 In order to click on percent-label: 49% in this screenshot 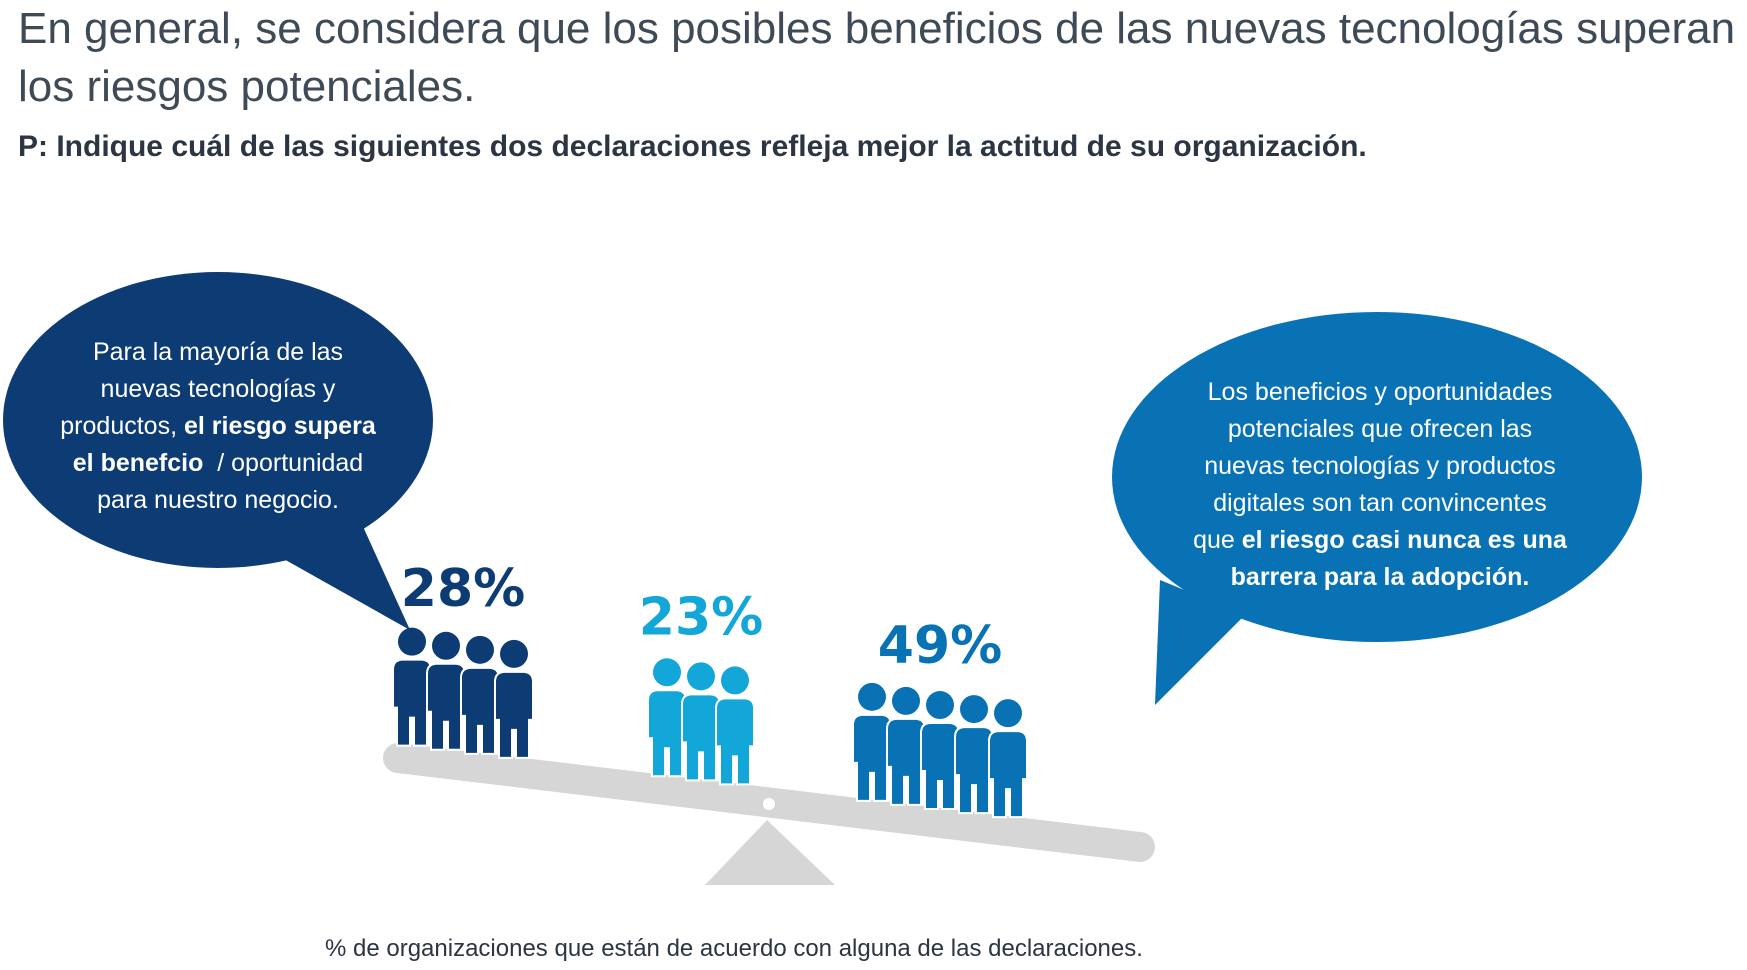, I will do `click(940, 646)`.